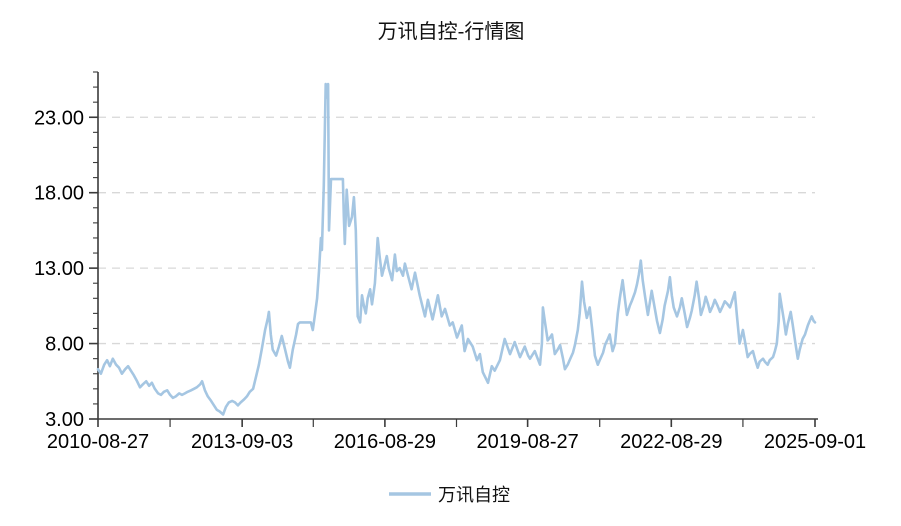 This screenshot has width=901, height=526. Describe the element at coordinates (242, 442) in the screenshot. I see `x-axis-label: 2013-09-03` at that location.